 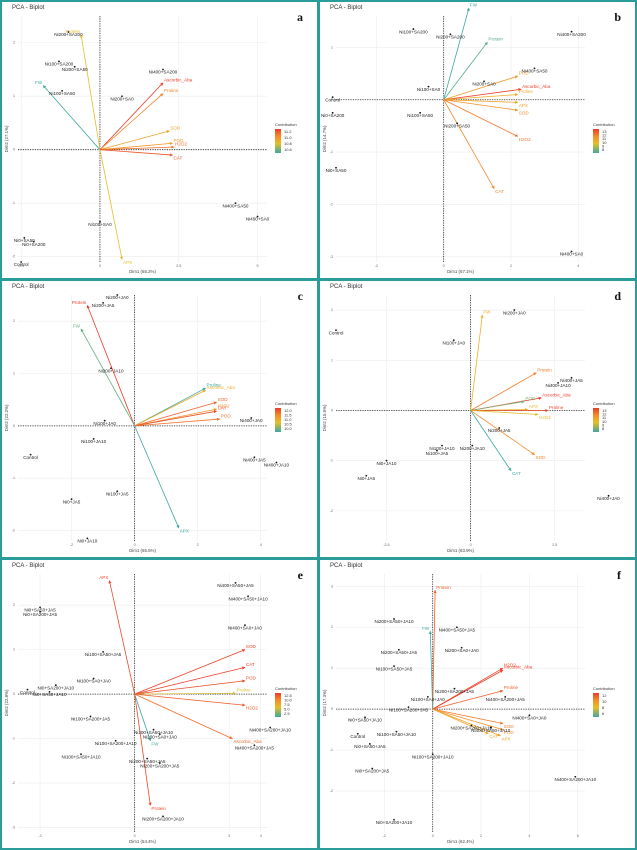 What do you see at coordinates (163, 72) in the screenshot?
I see `observation-label: Ni400+SA200` at bounding box center [163, 72].